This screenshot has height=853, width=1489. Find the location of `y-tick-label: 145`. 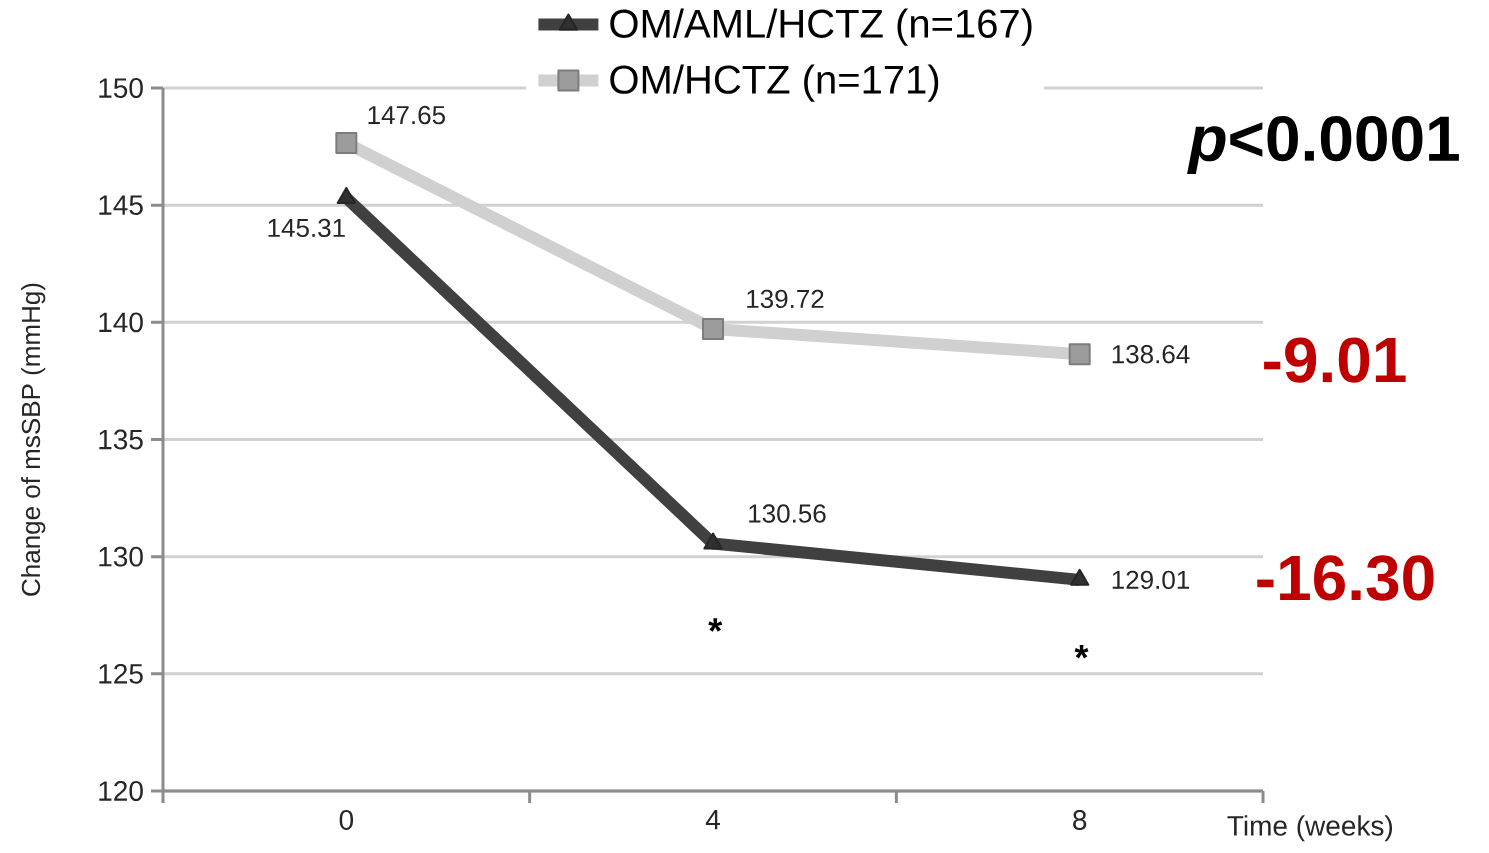

y-tick-label: 145 is located at coordinates (121, 205).